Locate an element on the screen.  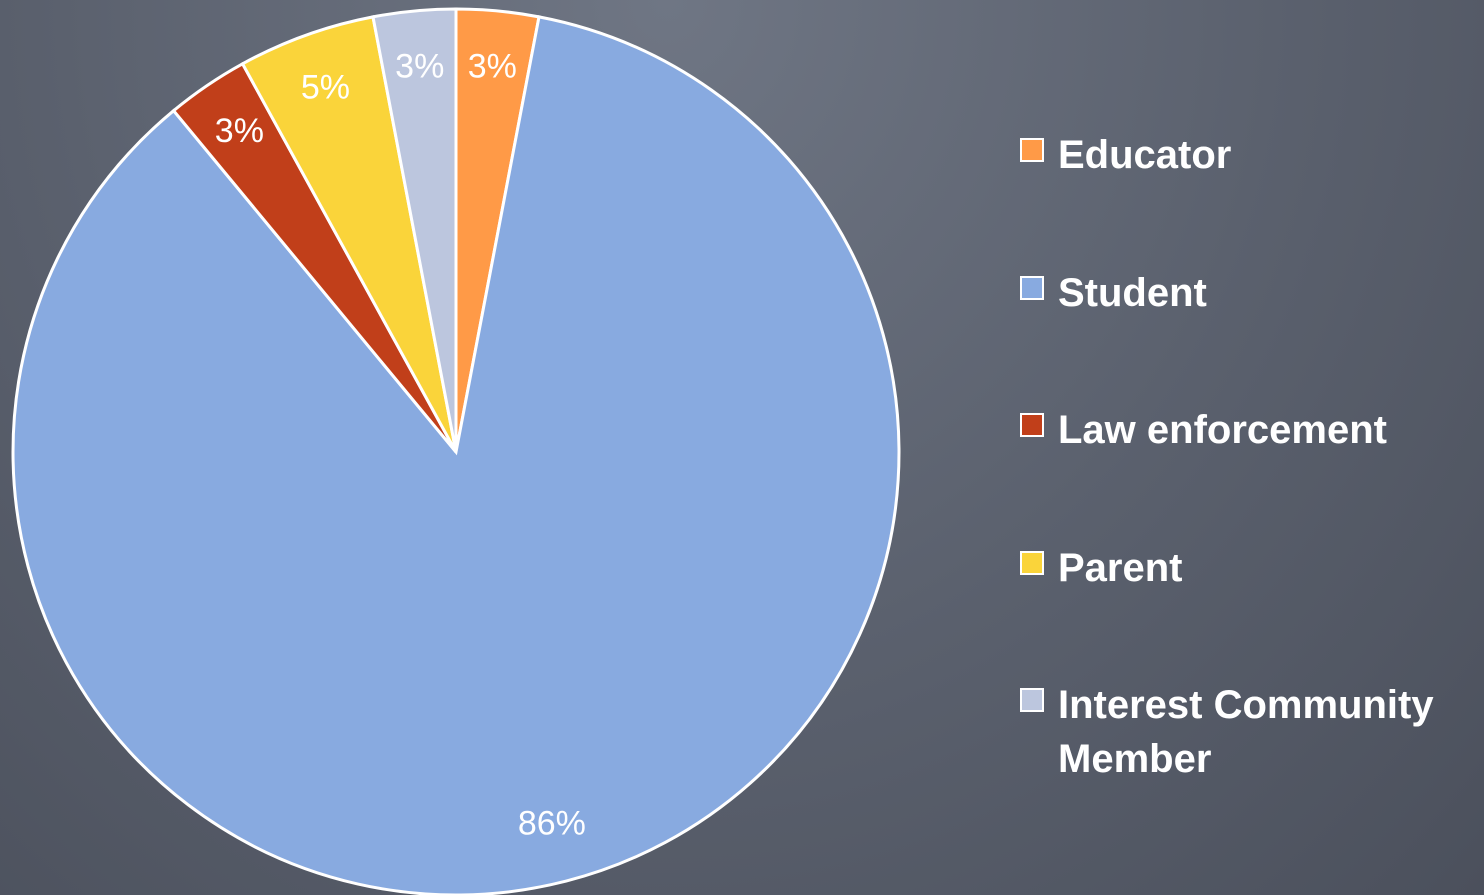
legend-label: Parent is located at coordinates (1120, 567).